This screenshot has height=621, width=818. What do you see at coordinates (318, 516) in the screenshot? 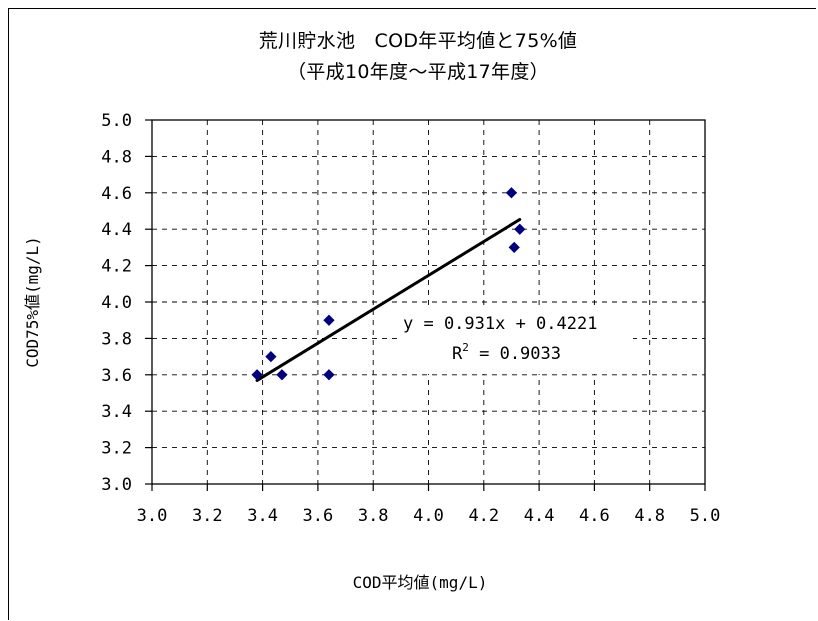
I see `x-tick-label: 3.6` at bounding box center [318, 516].